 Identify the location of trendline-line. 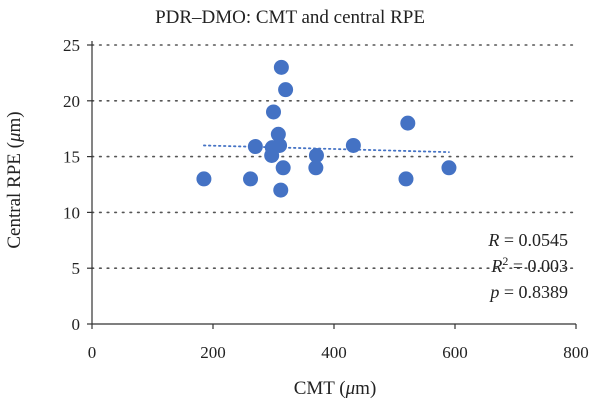
(326, 149).